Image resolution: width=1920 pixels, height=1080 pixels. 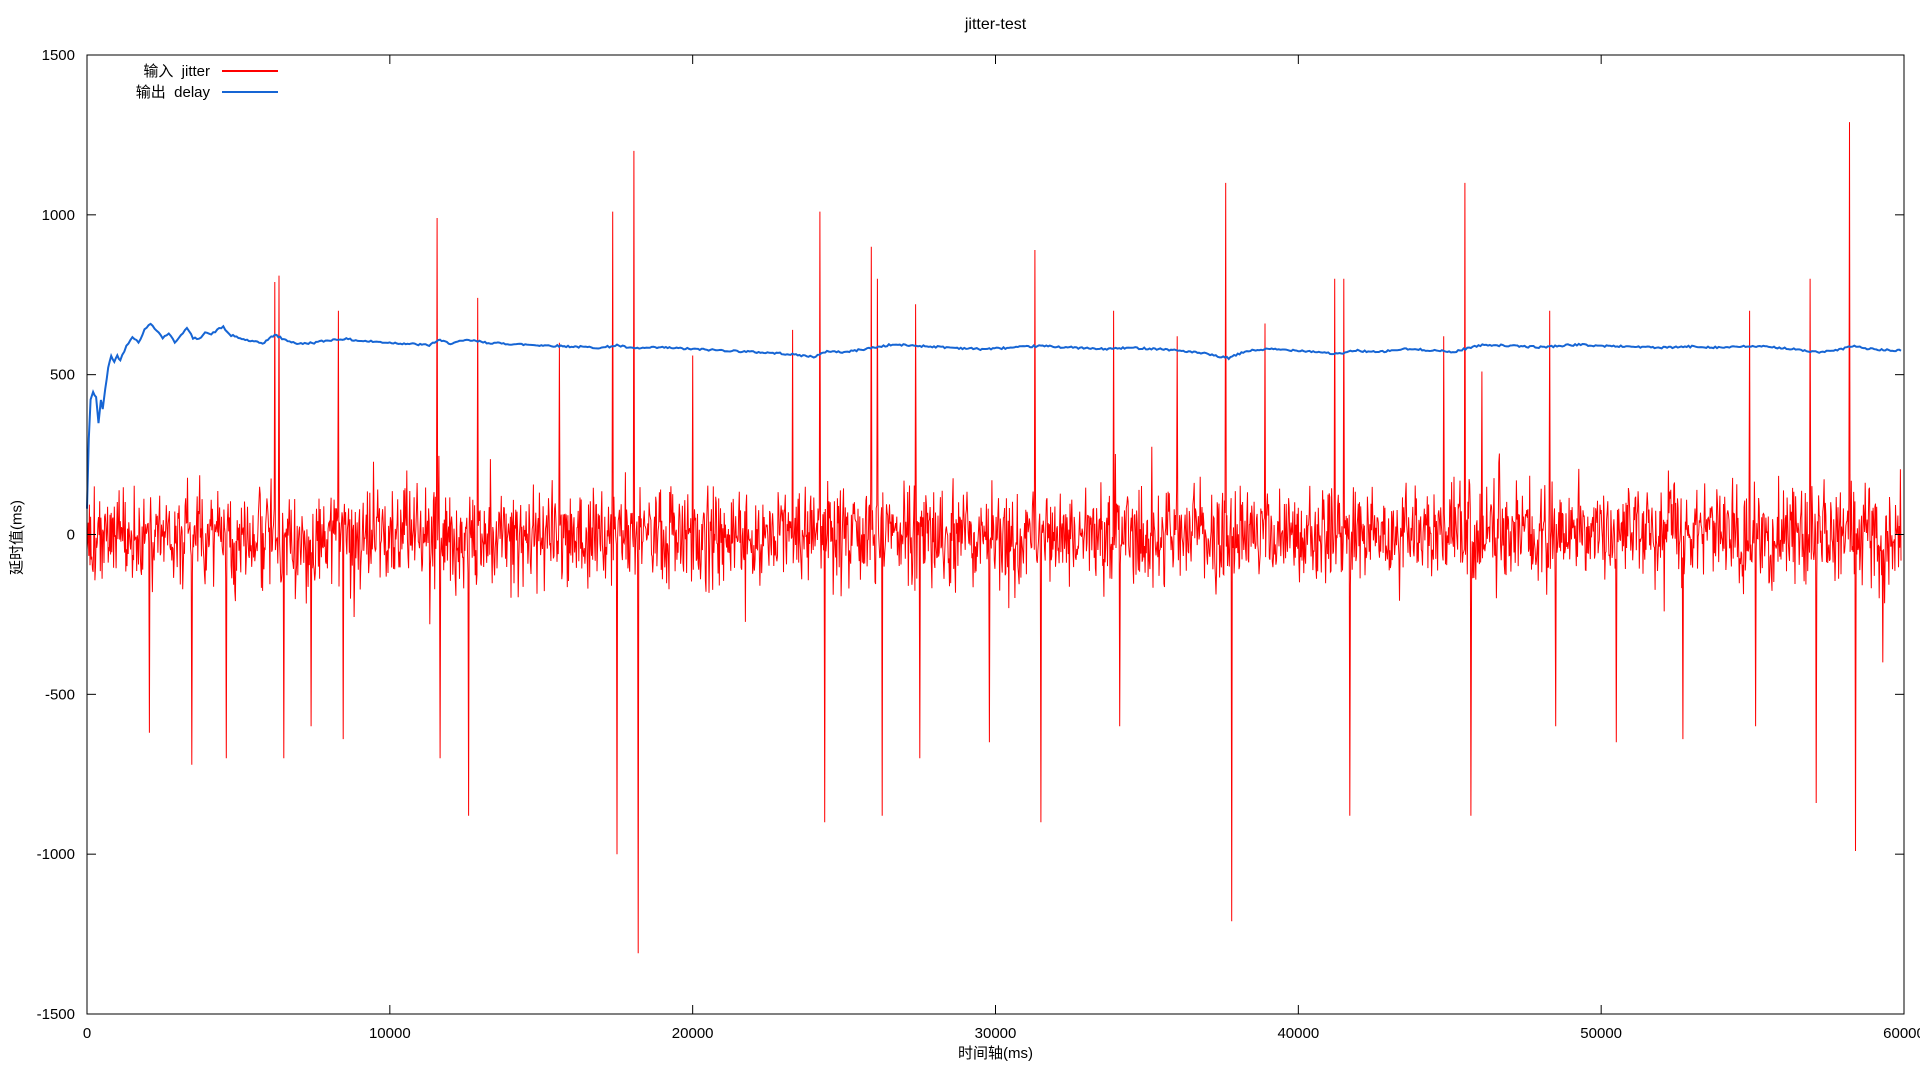 What do you see at coordinates (250, 91) in the screenshot?
I see `legend-line-sample-delay` at bounding box center [250, 91].